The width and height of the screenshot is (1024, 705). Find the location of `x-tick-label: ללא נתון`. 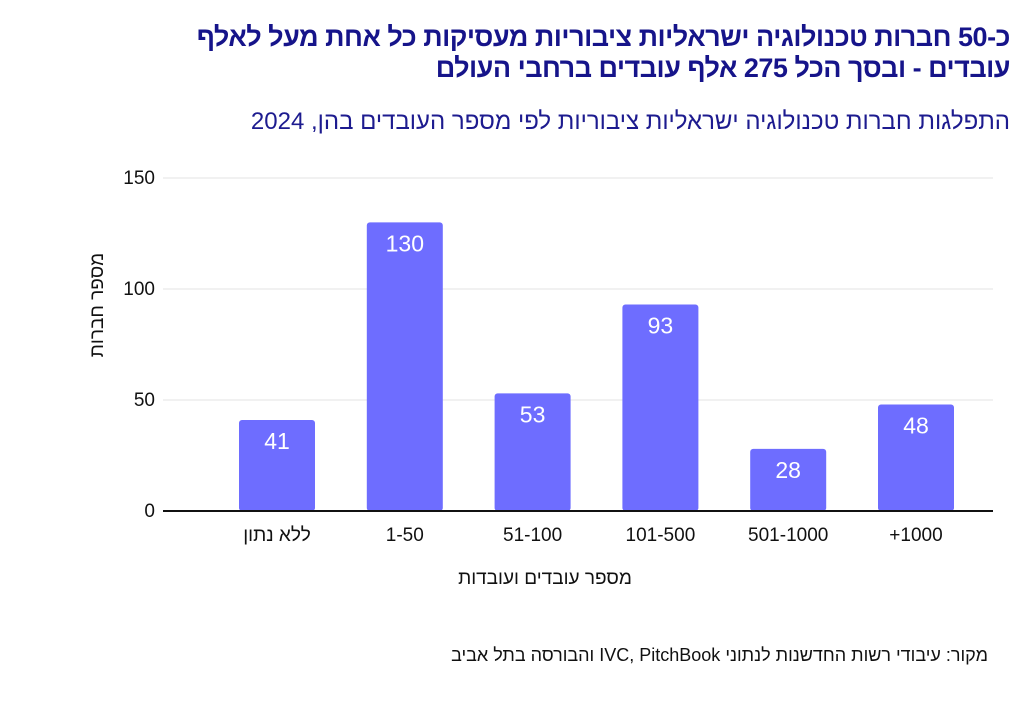

x-tick-label: ללא נתון is located at coordinates (277, 535).